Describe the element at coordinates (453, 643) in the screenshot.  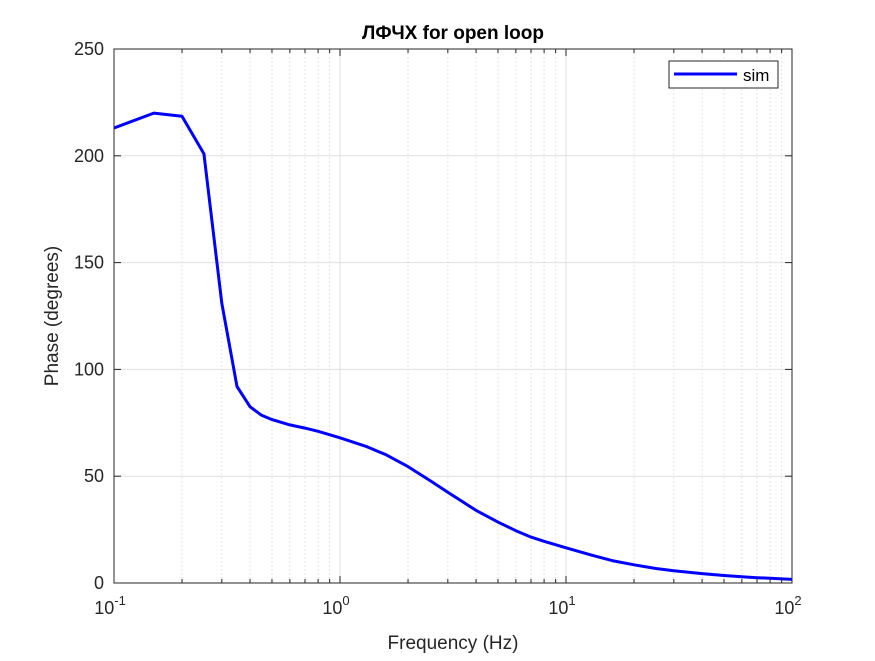
I see `x-axis-label: Frequency (Hz)` at that location.